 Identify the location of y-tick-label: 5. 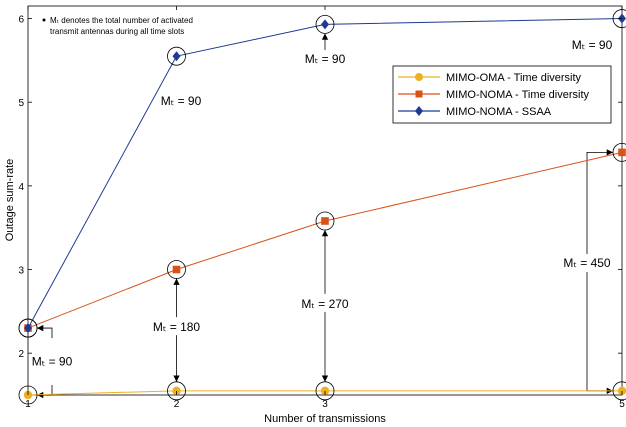
(21, 103).